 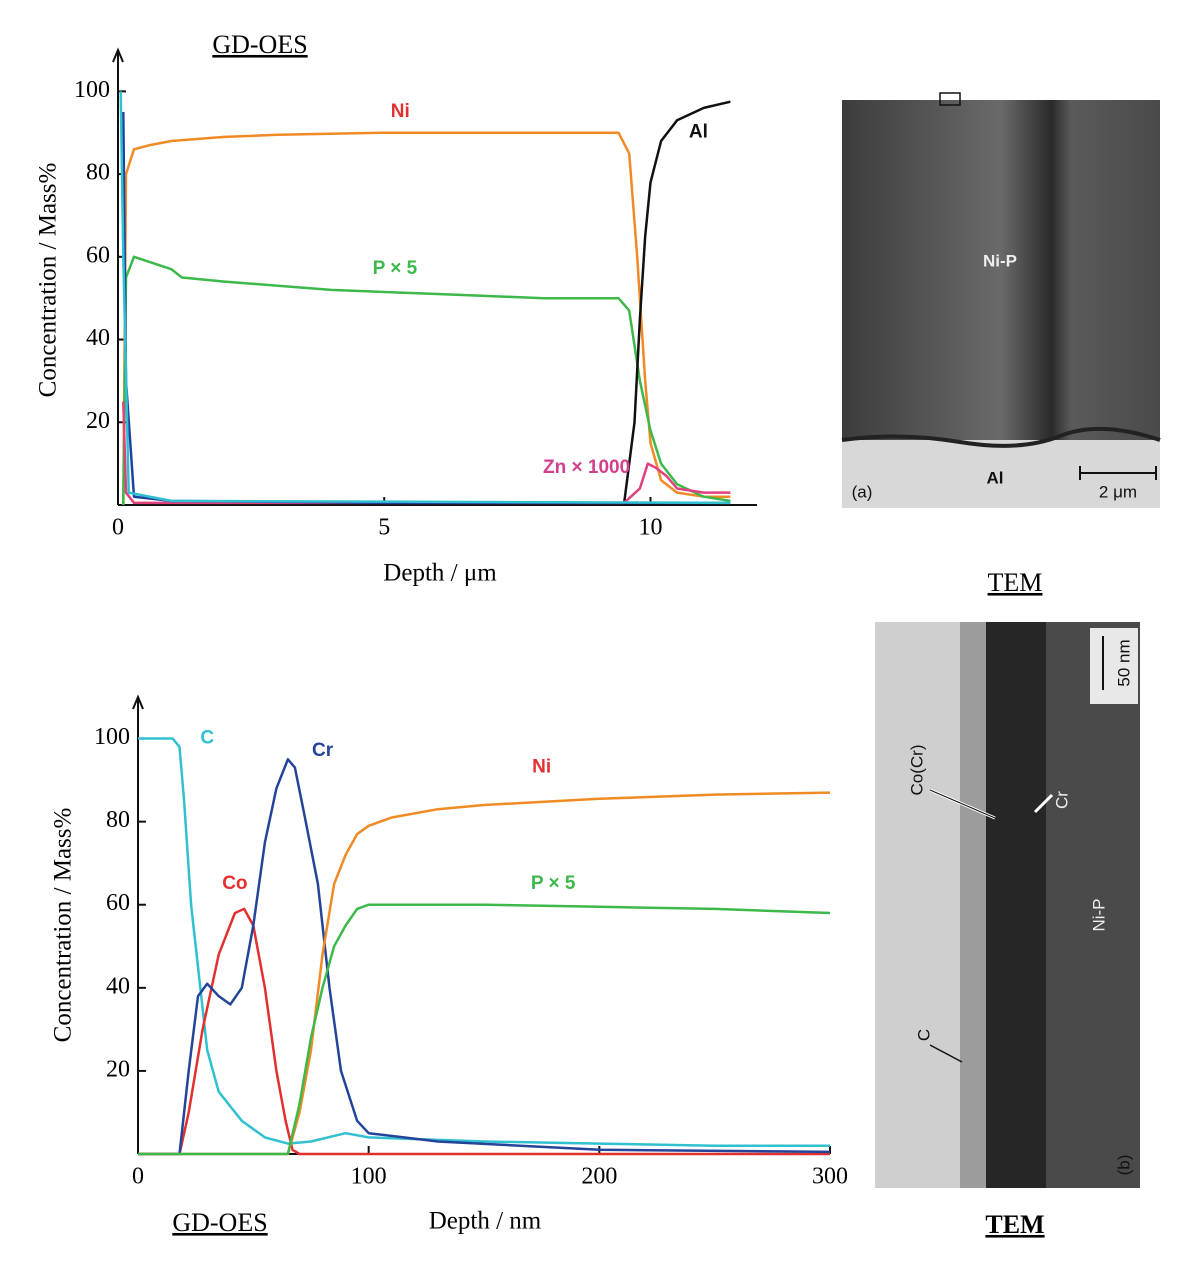 I want to click on scale-label: 50 nm, so click(x=1123, y=662).